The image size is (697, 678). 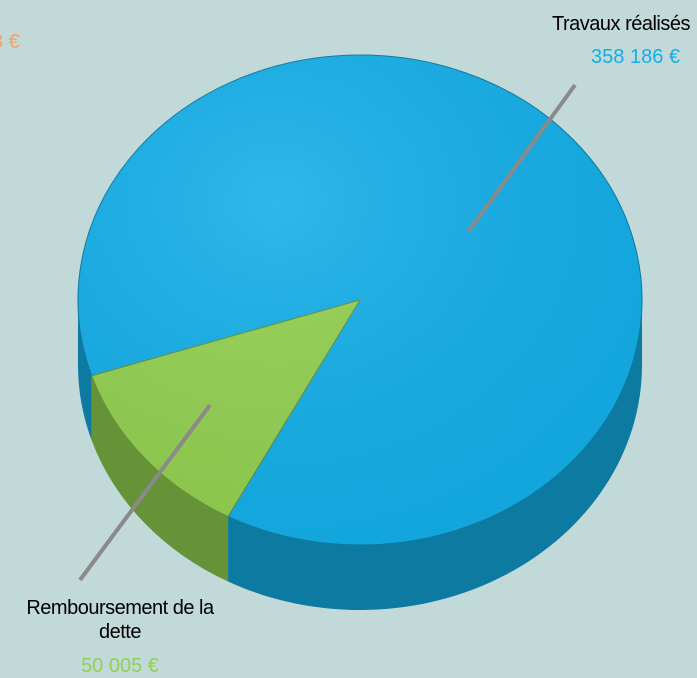 I want to click on slice-label: Remboursement de la dette, so click(x=120, y=620).